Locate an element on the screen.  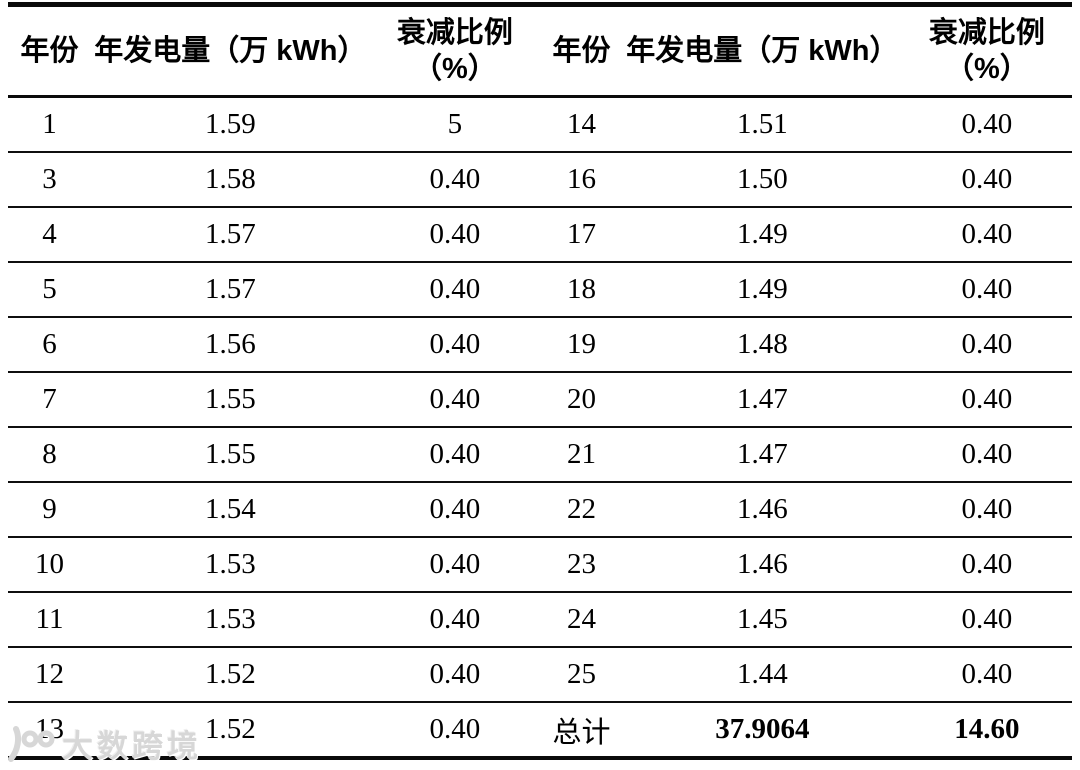
cell-year-right: 14 is located at coordinates (581, 124).